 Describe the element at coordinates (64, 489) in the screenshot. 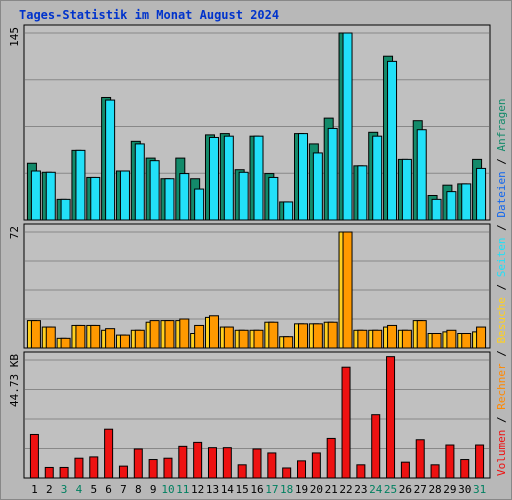

I see `x-tick-label-day-3: 3` at that location.